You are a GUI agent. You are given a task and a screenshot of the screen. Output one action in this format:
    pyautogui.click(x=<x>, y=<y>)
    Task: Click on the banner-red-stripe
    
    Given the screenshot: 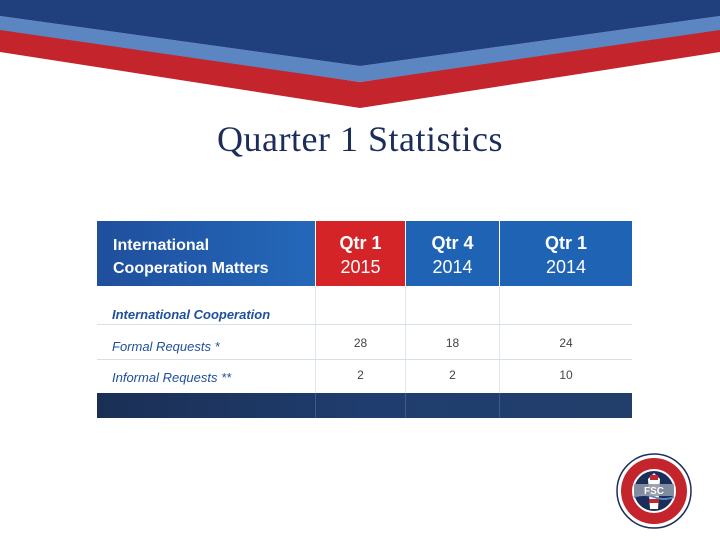 What is the action you would take?
    pyautogui.click(x=360, y=68)
    